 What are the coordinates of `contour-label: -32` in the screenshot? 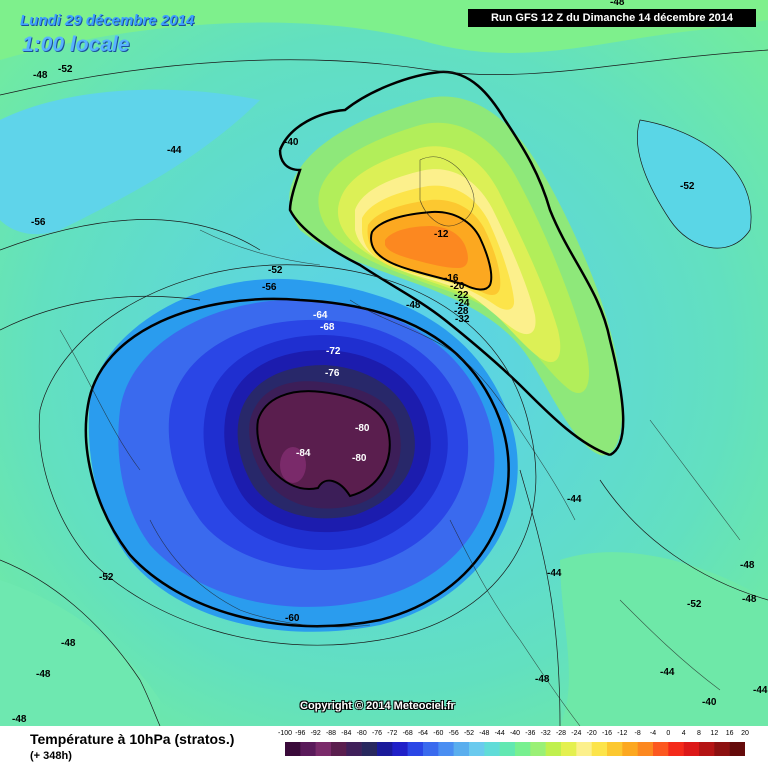 It's located at (462, 319).